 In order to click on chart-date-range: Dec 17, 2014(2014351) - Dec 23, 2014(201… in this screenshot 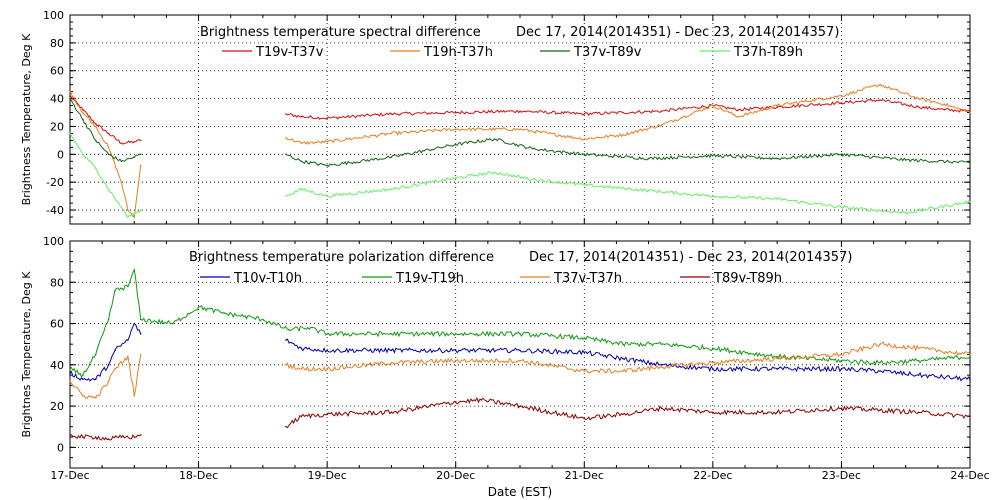, I will do `click(690, 257)`.